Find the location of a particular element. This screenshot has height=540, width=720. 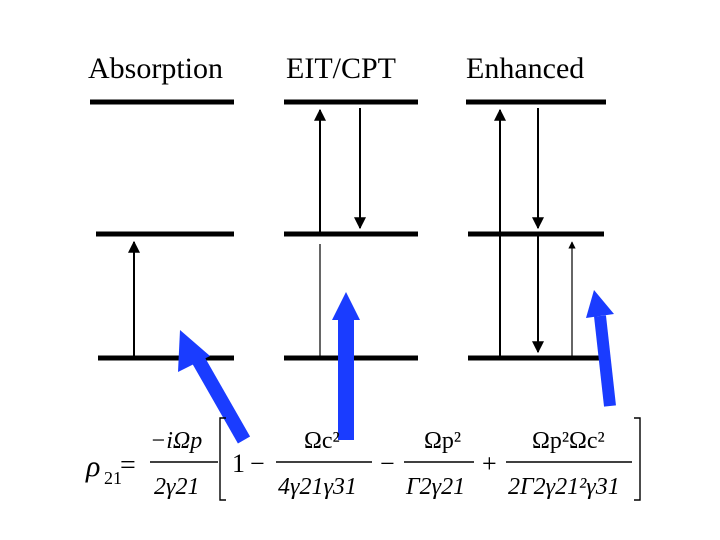

eq-one: 1 is located at coordinates (238, 463).